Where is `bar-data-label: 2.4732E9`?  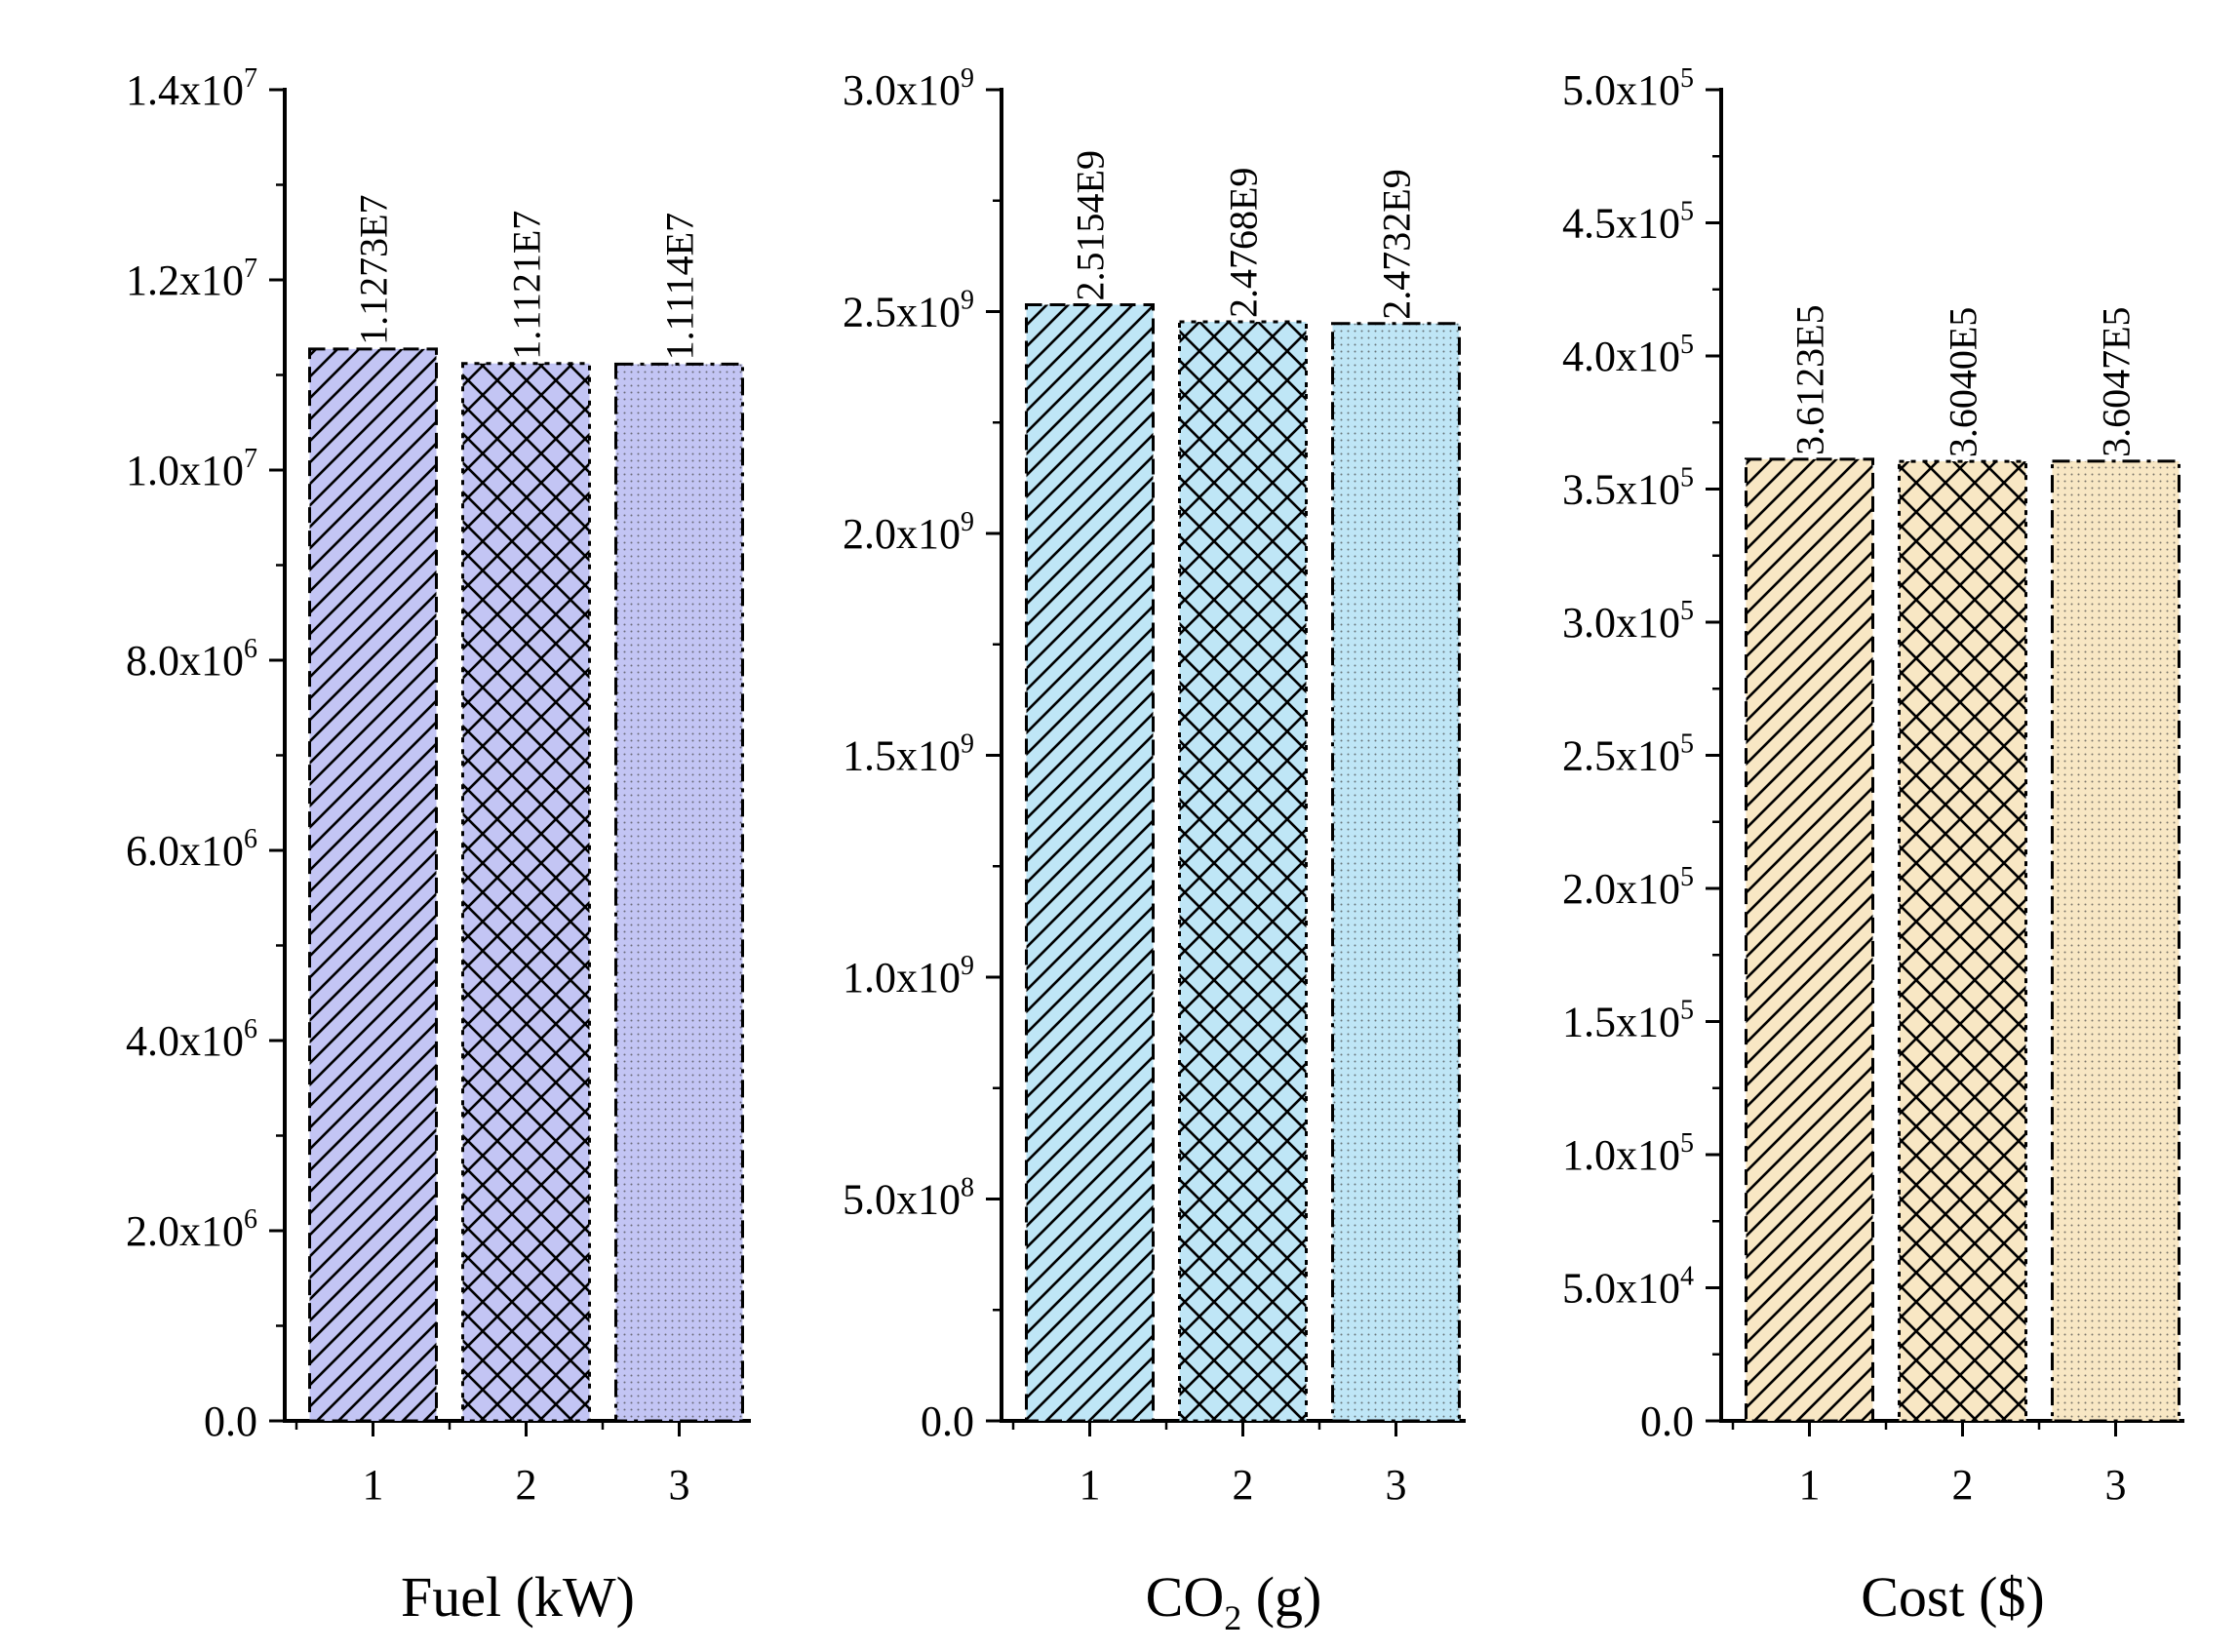
bar-data-label: 2.4732E9 is located at coordinates (1397, 244).